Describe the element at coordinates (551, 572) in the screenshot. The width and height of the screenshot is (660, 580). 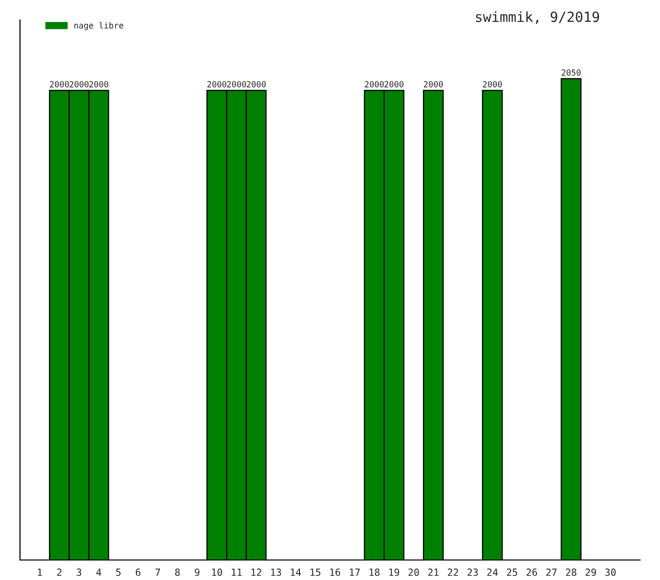
I see `x-tick-label: 27` at that location.